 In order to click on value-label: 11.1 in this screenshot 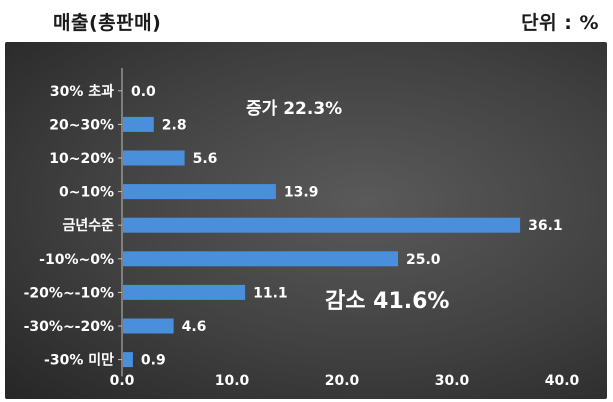, I will do `click(270, 293)`.